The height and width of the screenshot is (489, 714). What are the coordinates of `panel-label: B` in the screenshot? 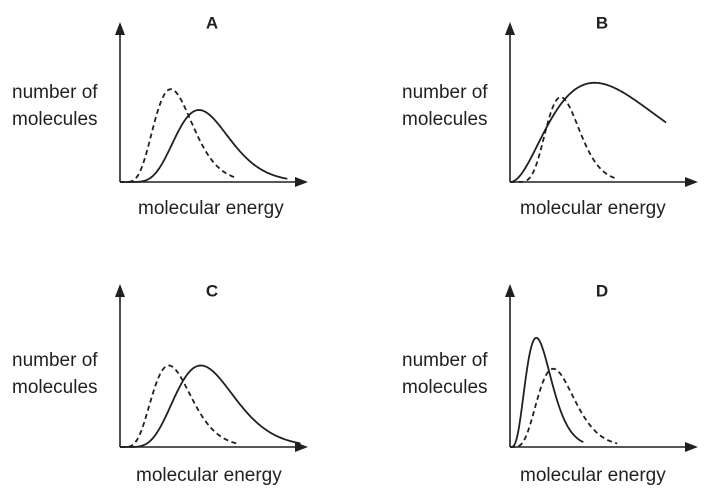 It's located at (602, 22).